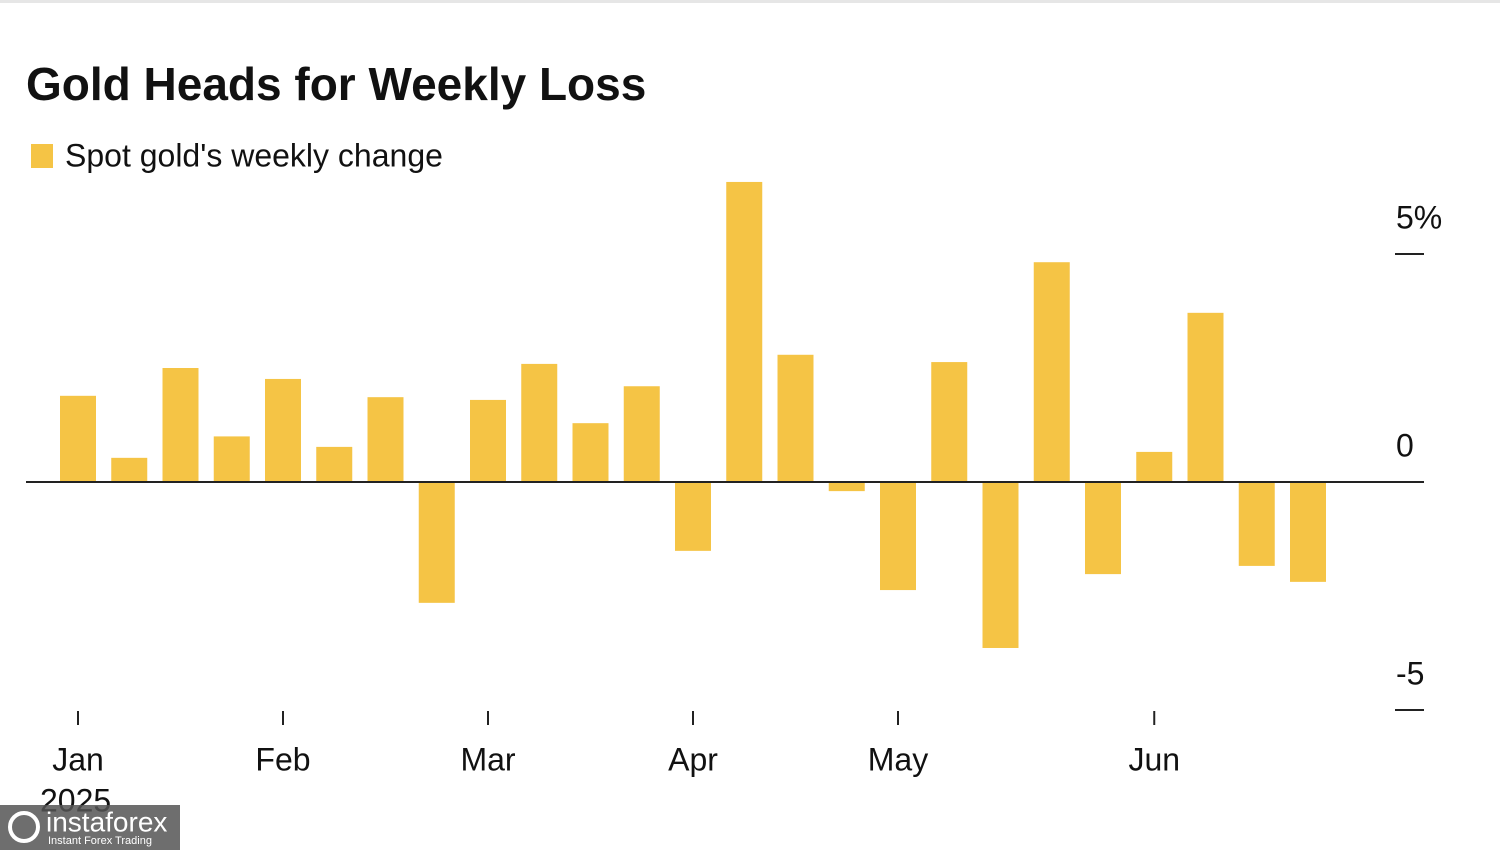 This screenshot has width=1500, height=850. Describe the element at coordinates (1405, 445) in the screenshot. I see `y-tick-label: 0` at that location.